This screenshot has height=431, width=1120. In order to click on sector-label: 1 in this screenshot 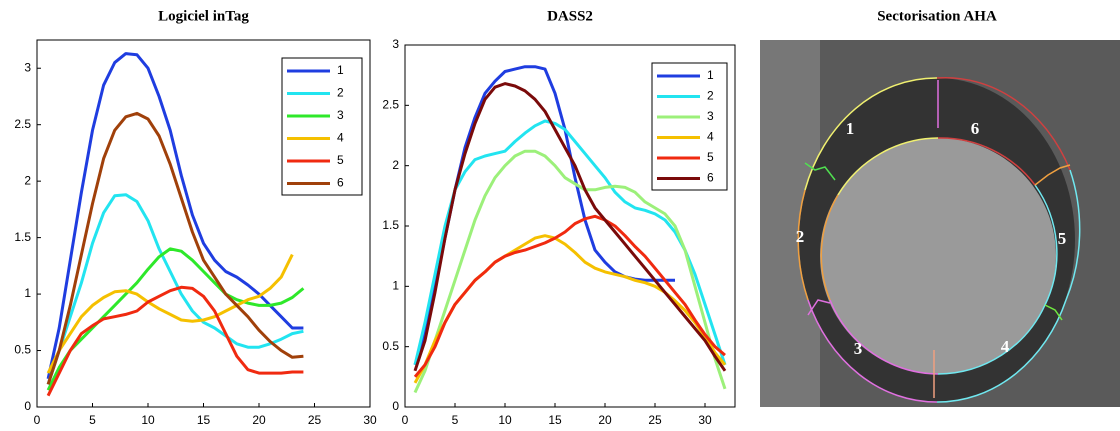, I will do `click(850, 128)`.